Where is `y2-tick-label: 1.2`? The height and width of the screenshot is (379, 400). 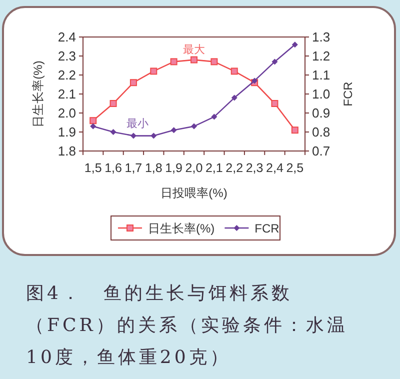
y2-tick-label: 1.2 is located at coordinates (321, 56).